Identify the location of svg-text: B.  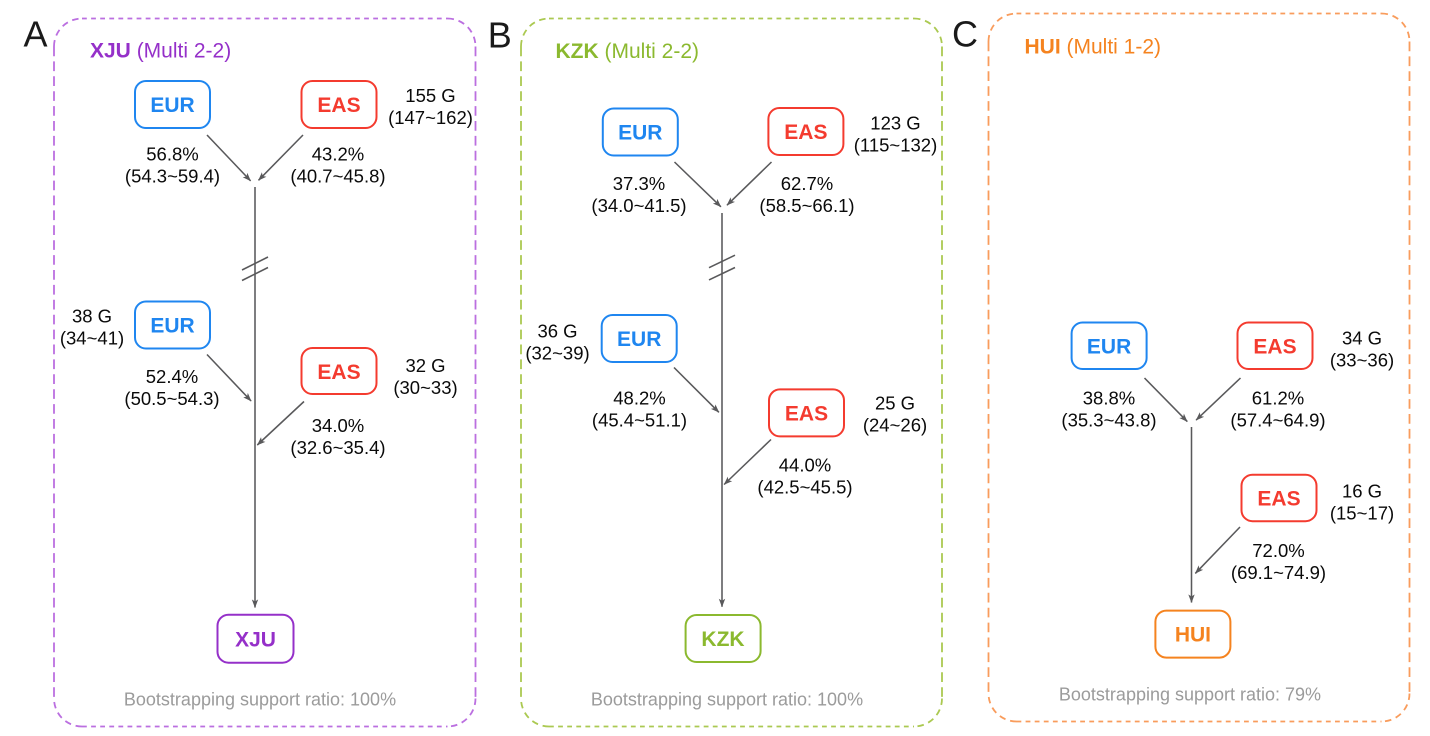
(500, 34).